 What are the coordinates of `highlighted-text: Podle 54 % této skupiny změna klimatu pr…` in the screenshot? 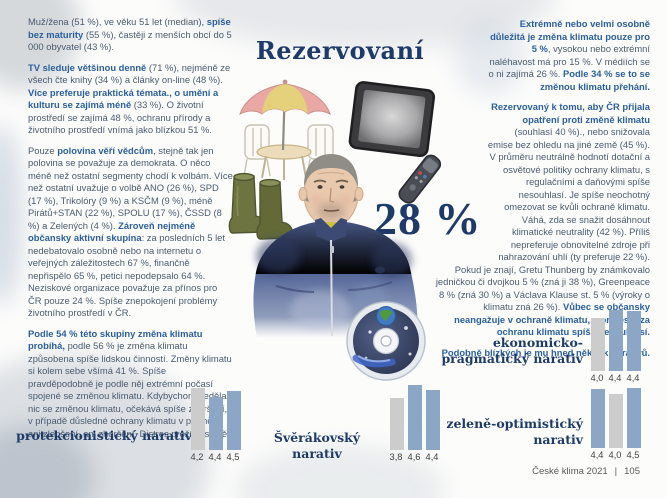 It's located at (115, 339).